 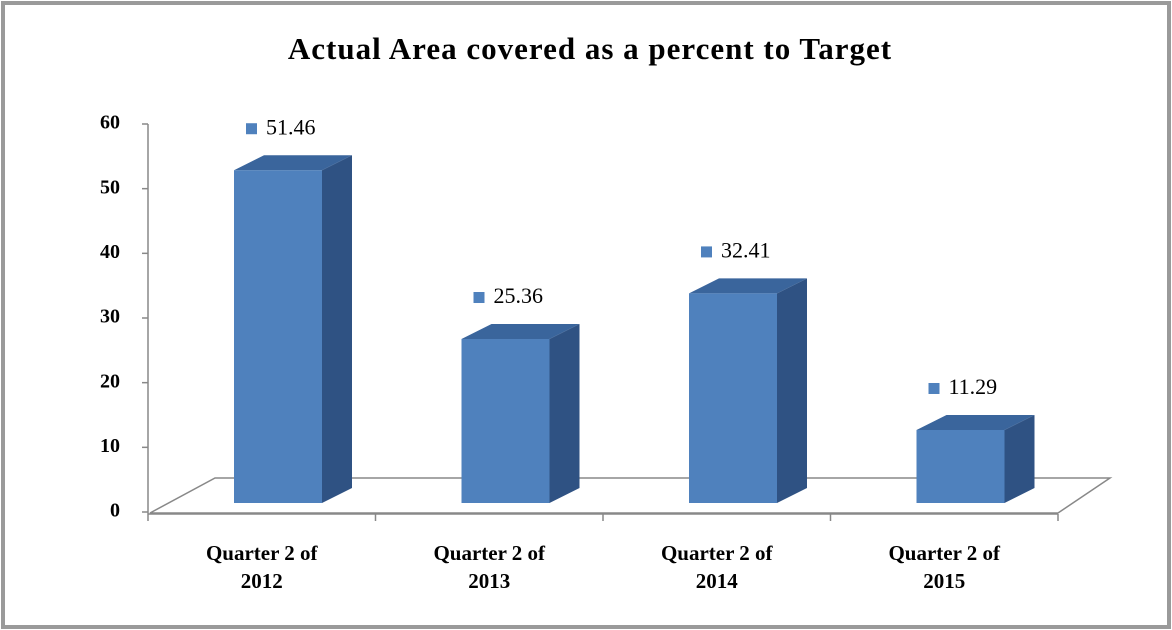 I want to click on y-tick-label: 50, so click(x=110, y=187).